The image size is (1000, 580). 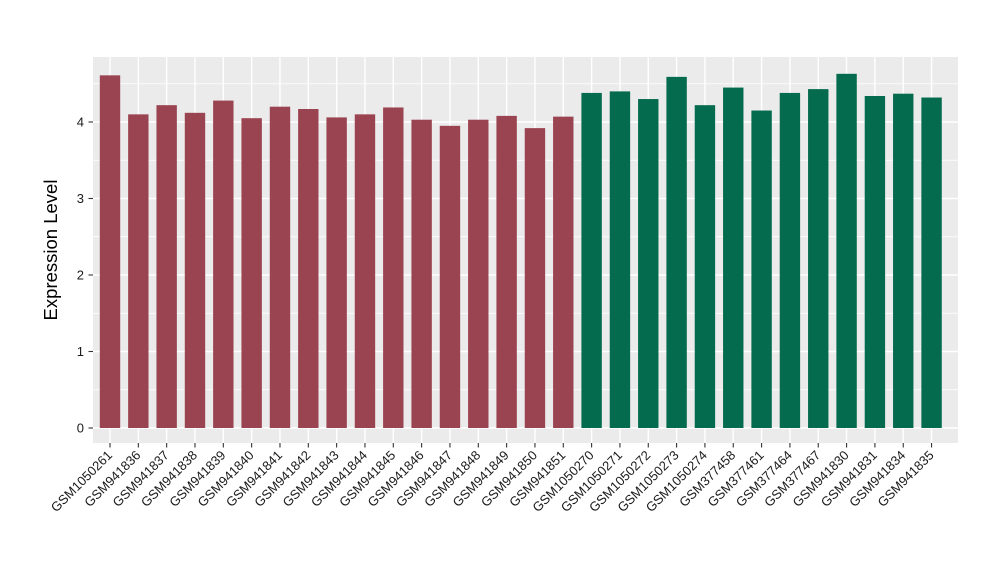 What do you see at coordinates (846, 251) in the screenshot?
I see `bar-GSM941830` at bounding box center [846, 251].